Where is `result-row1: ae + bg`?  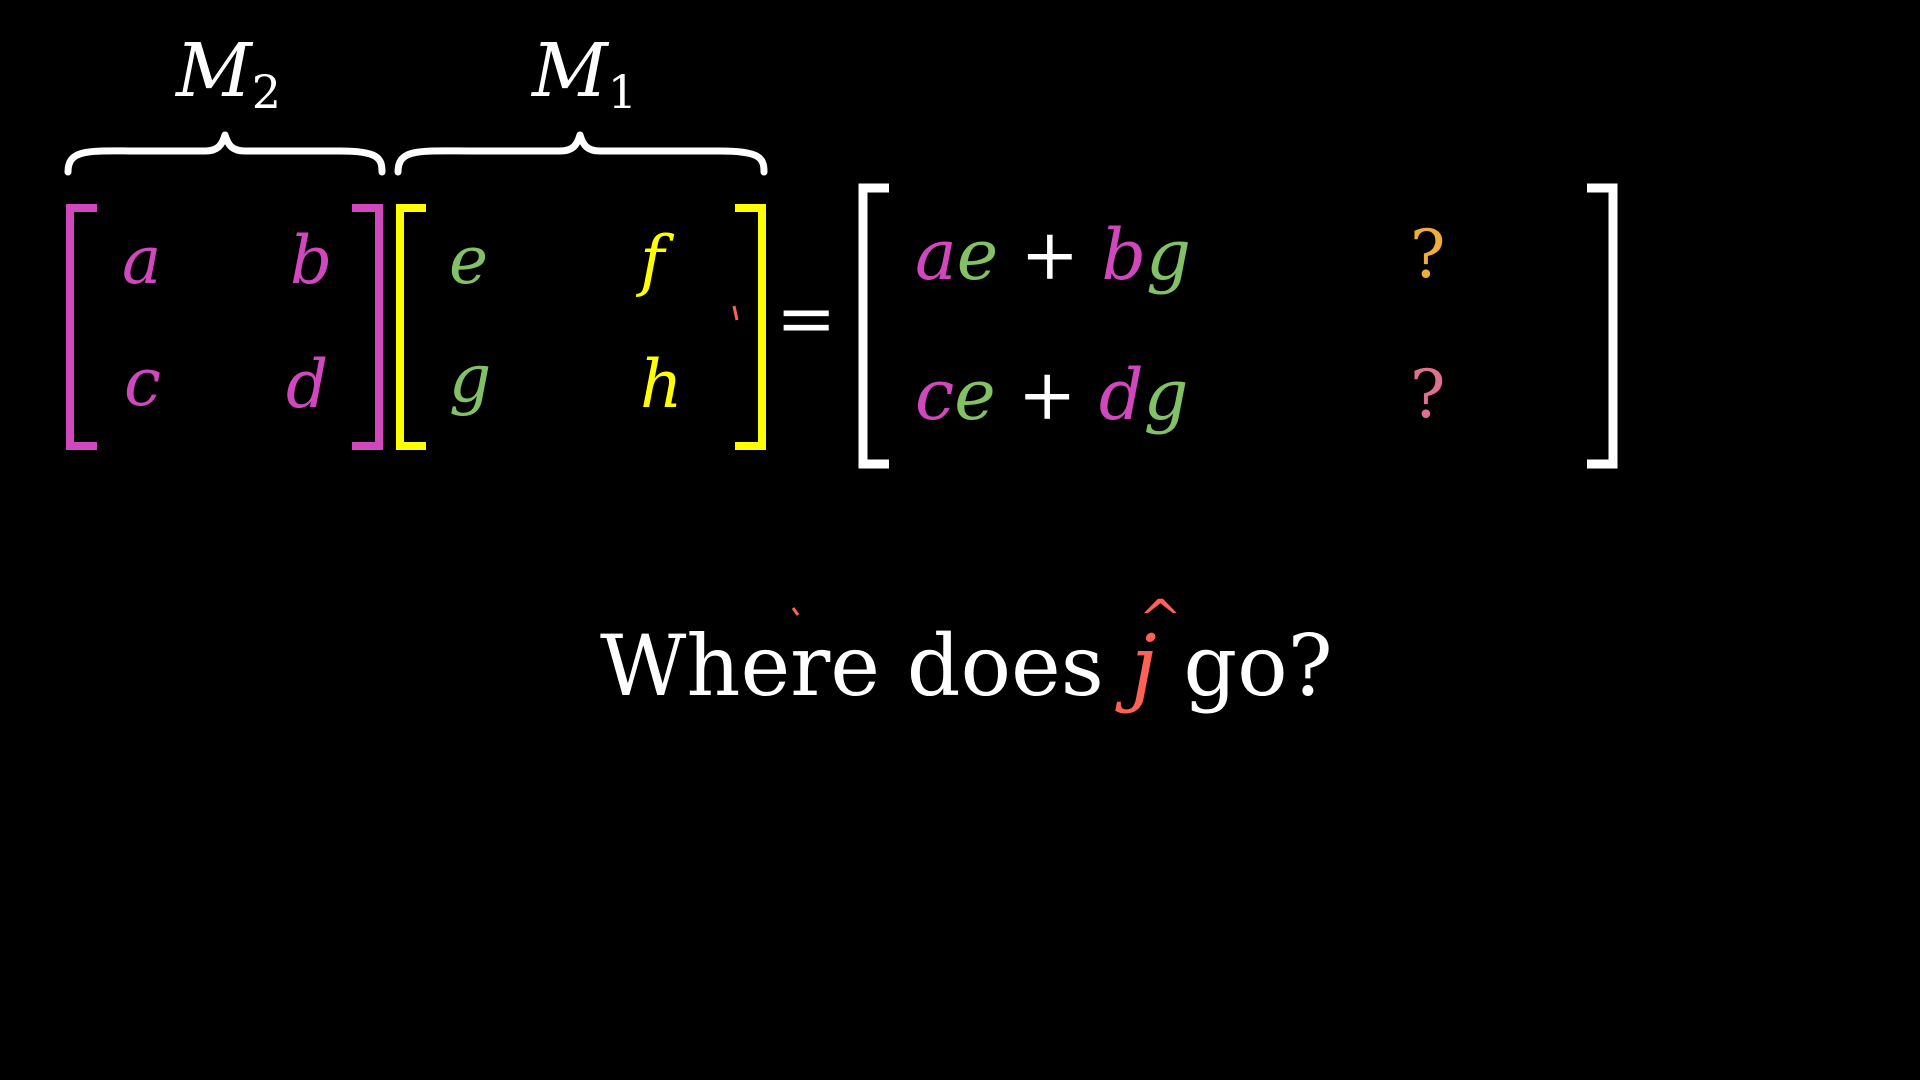
result-row1: ae + bg is located at coordinates (1053, 255).